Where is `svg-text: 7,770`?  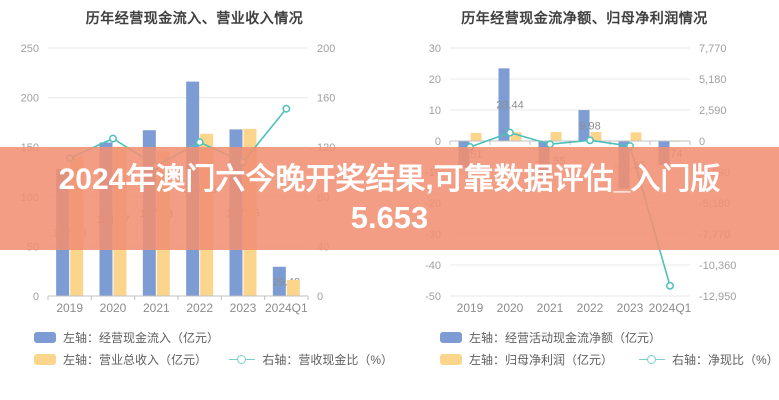
svg-text: 7,770 is located at coordinates (713, 49).